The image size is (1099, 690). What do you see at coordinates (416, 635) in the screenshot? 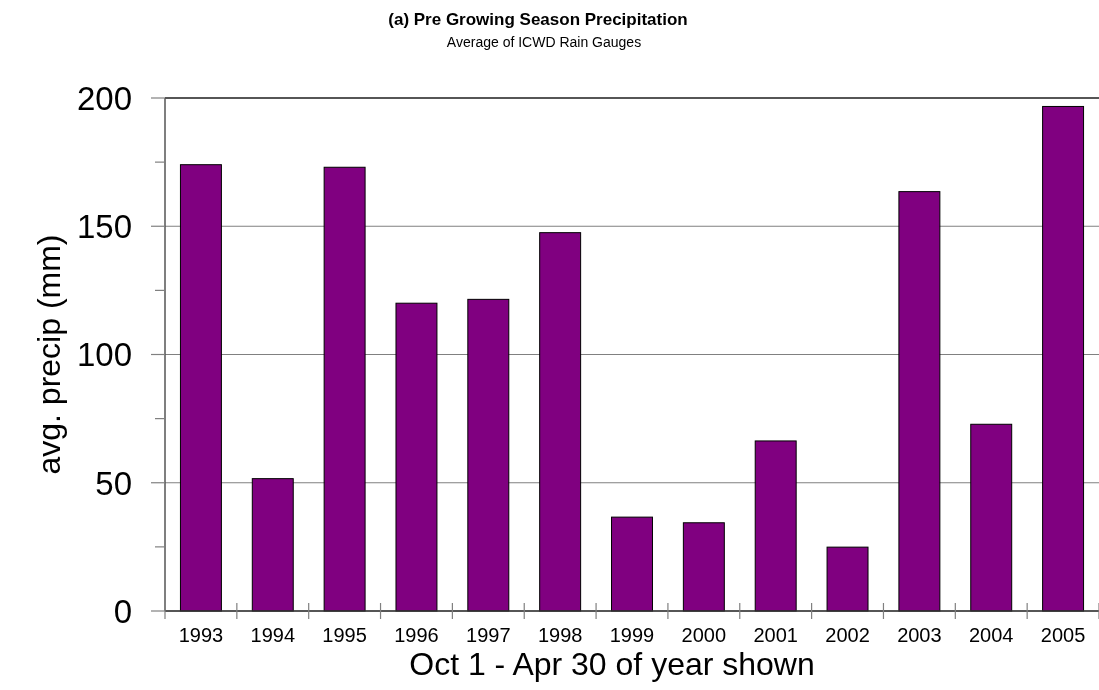
I see `x-tick-label: 1996` at bounding box center [416, 635].